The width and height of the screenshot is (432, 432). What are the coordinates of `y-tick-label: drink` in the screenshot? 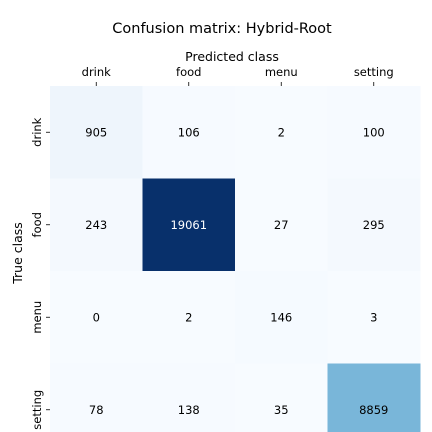 It's located at (37, 132).